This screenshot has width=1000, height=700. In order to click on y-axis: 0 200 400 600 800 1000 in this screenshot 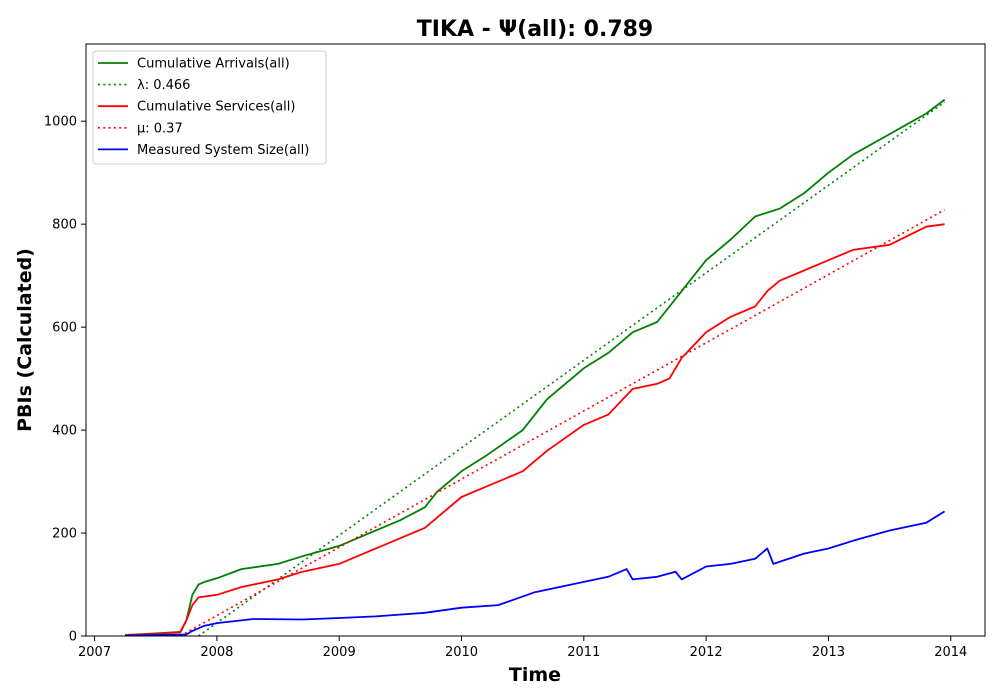, I will do `click(65, 380)`.